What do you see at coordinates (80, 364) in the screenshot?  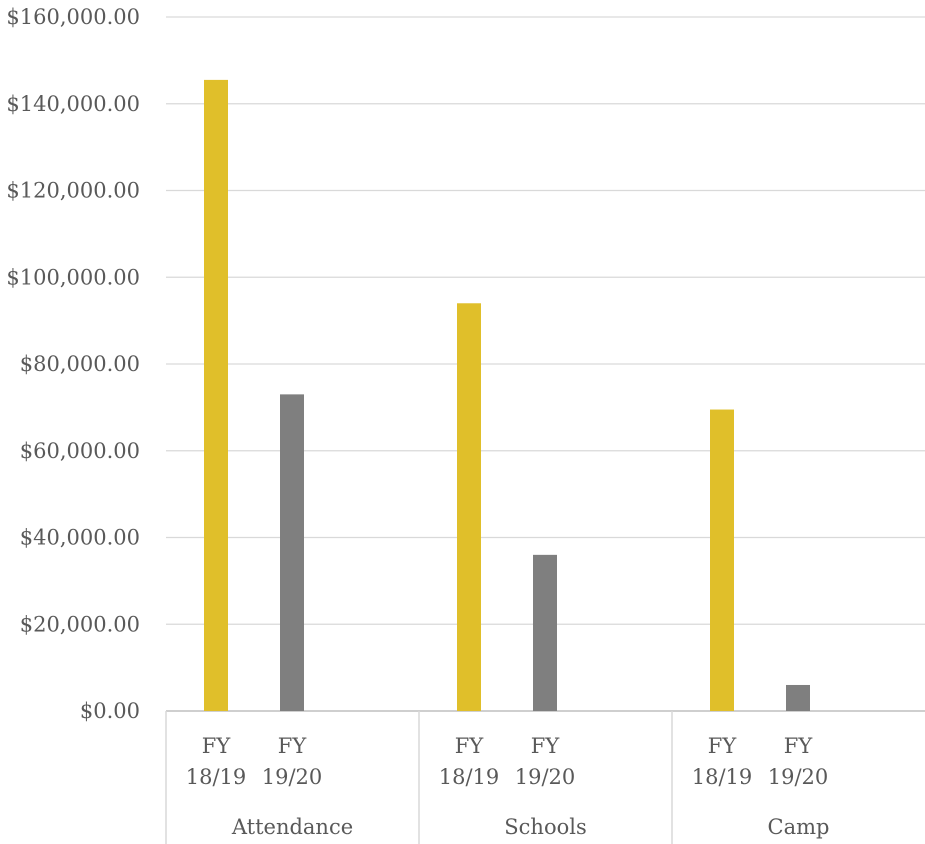 I see `y-tick-label: $80,000.00` at bounding box center [80, 364].